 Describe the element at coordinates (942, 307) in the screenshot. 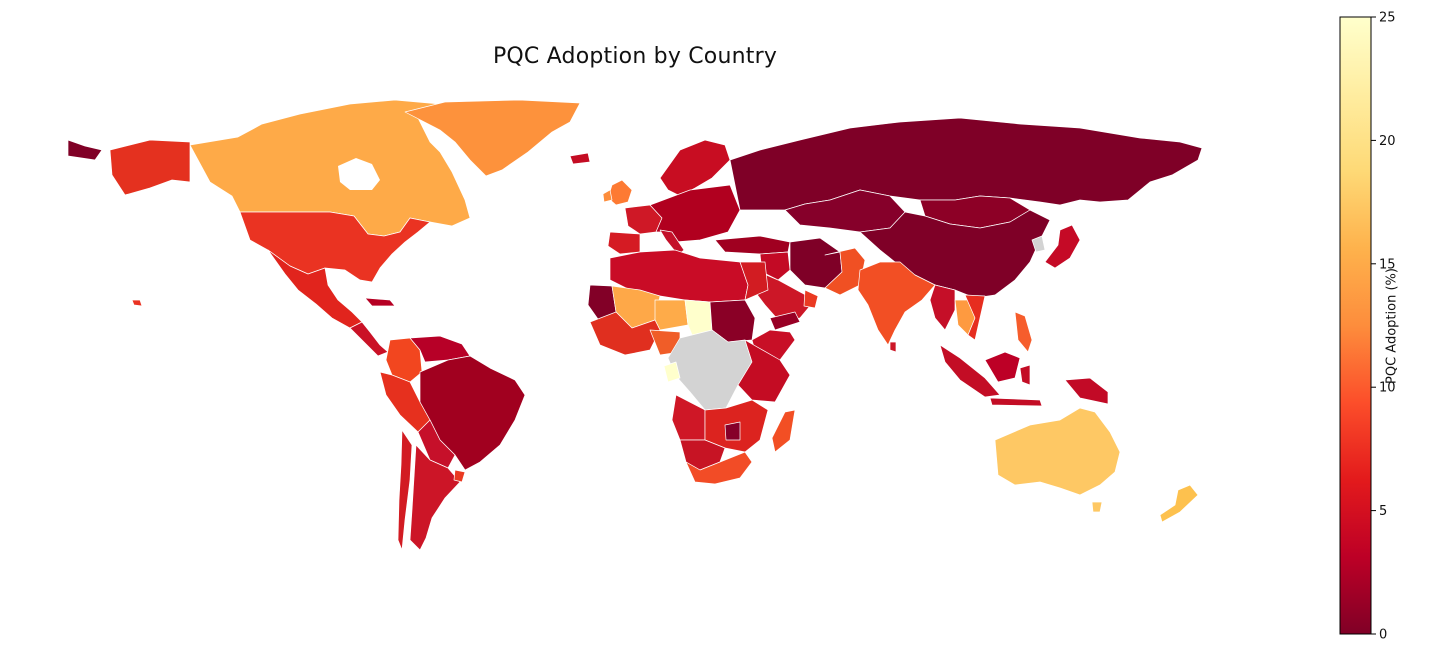

I see `country-myanmar` at that location.